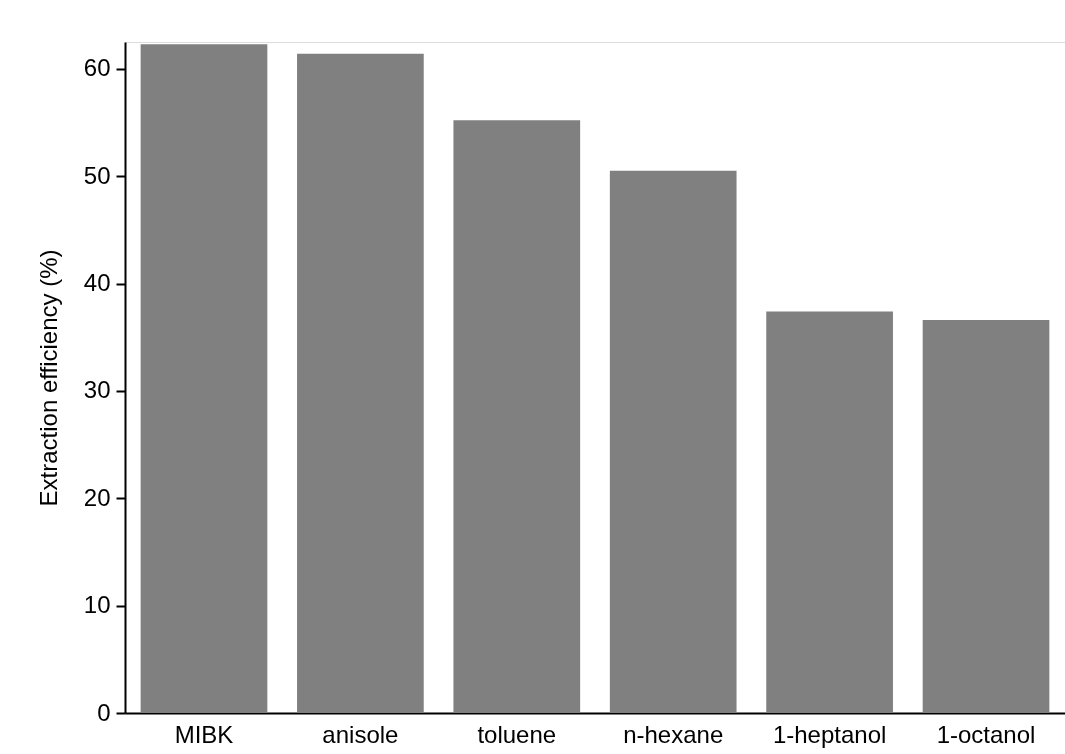  I want to click on x-tick-label: anisole, so click(360, 734).